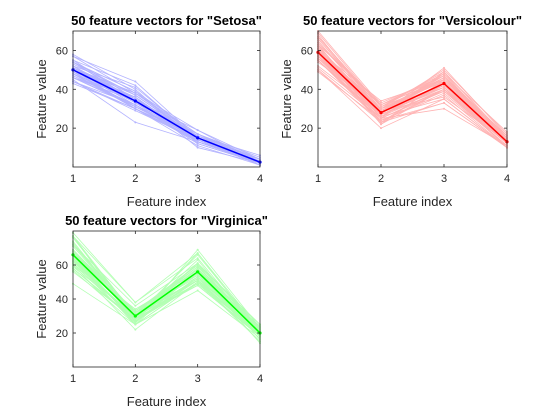  I want to click on chart-title: 50 feature vectors for "Versicolour", so click(412, 20).